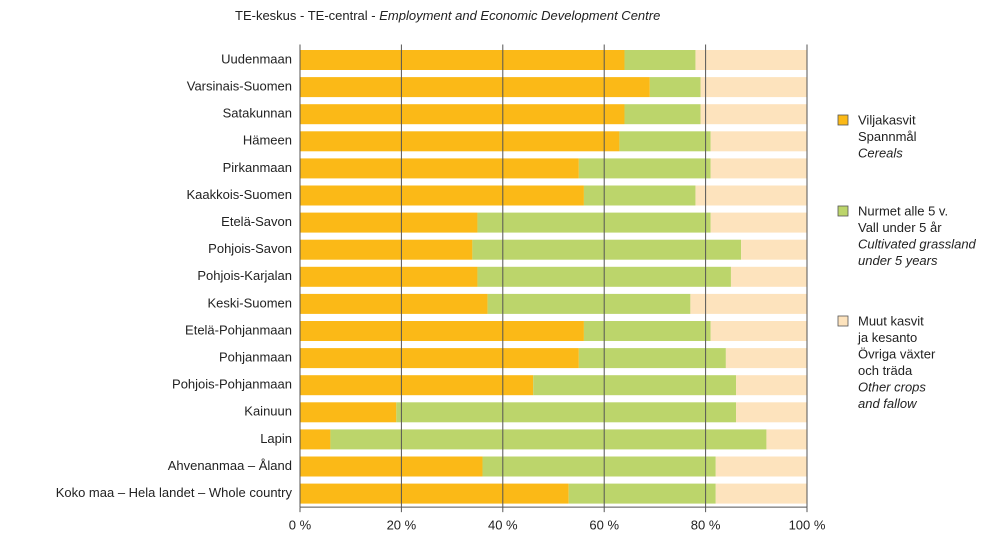 The image size is (1003, 542). Describe the element at coordinates (249, 302) in the screenshot. I see `y-tick-label: Keski-Suomen` at that location.